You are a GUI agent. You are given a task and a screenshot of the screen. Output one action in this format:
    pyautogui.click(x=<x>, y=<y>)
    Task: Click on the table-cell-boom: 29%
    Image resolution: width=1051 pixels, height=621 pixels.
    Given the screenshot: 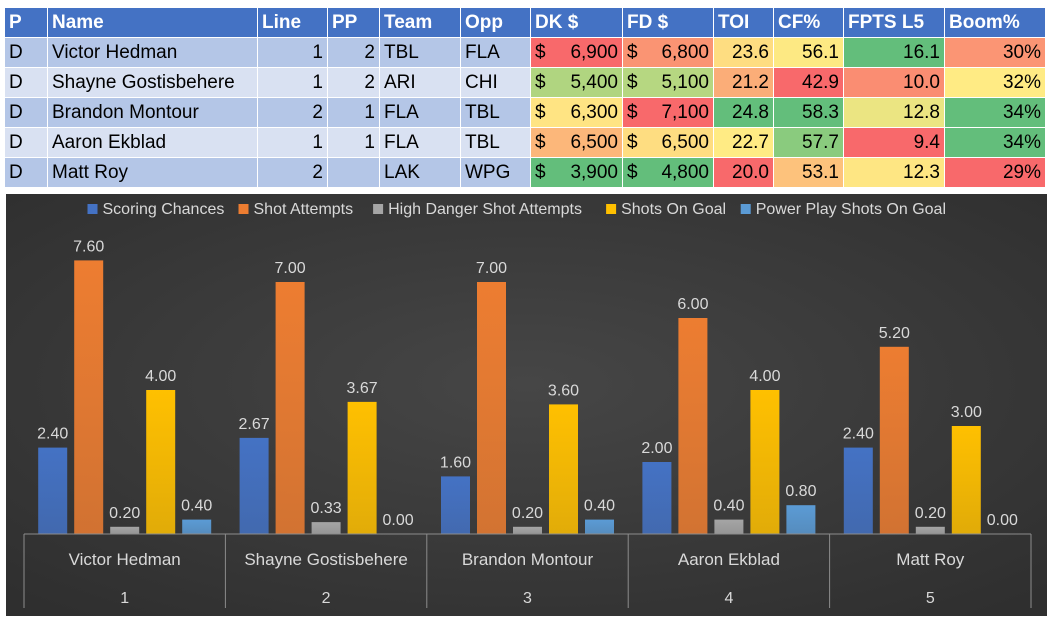 What is the action you would take?
    pyautogui.click(x=995, y=172)
    